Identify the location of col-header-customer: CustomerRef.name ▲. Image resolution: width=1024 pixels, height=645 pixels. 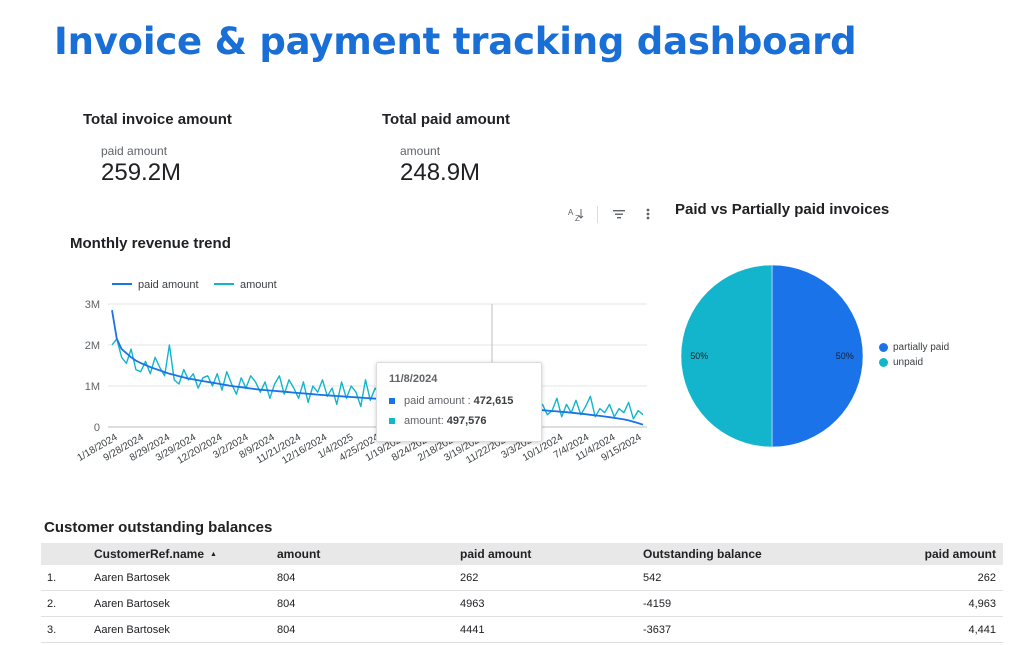
(185, 554).